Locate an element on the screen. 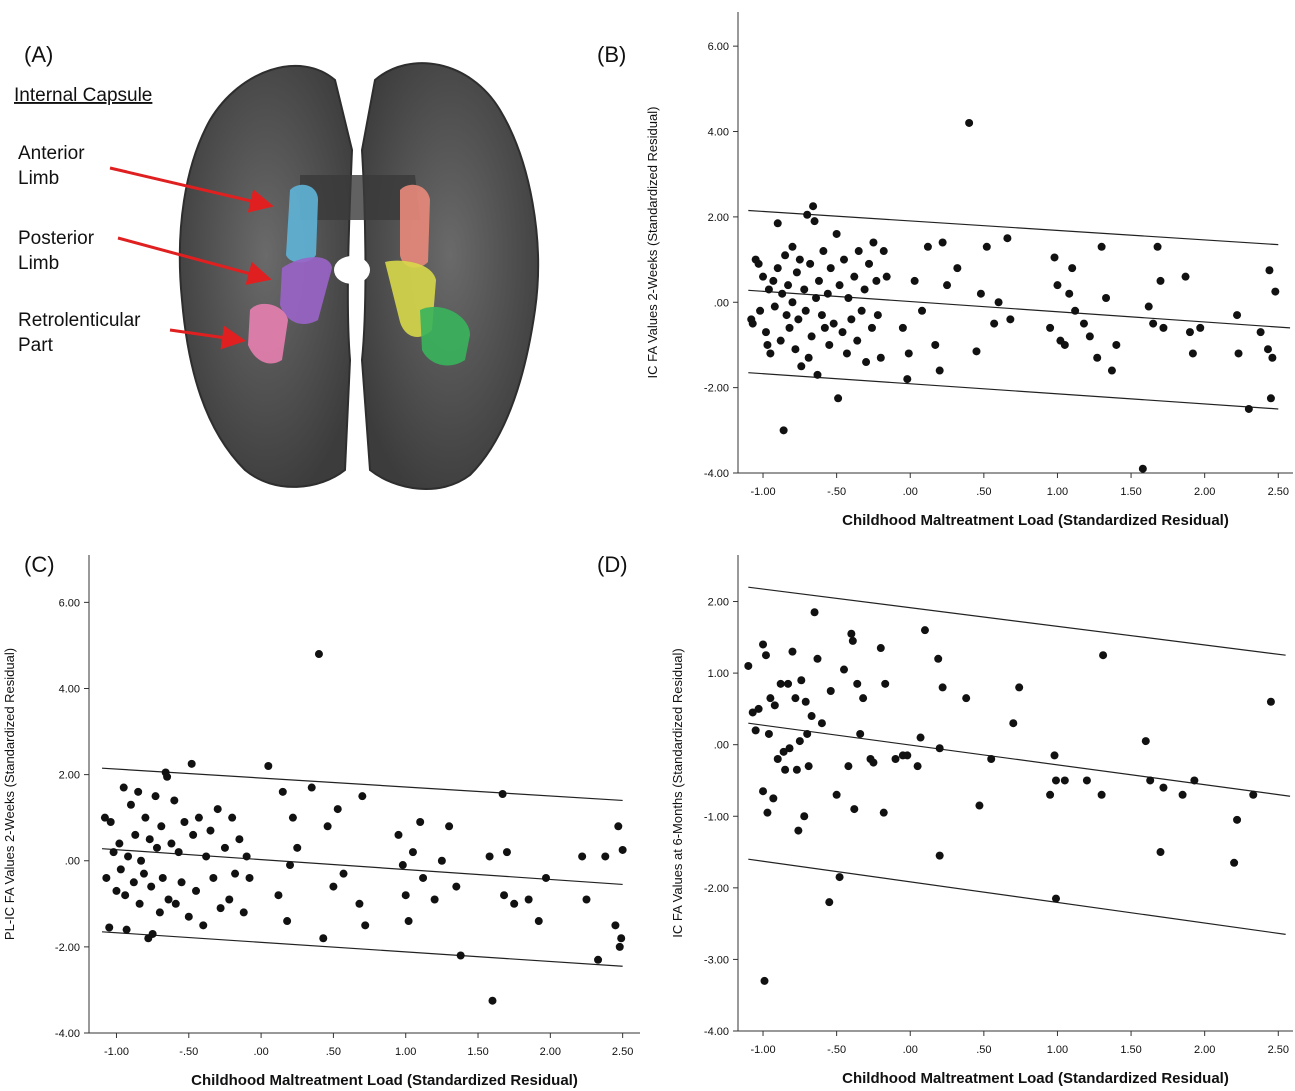 This screenshot has width=1295, height=1091. y-tick-label: 4.00 is located at coordinates (718, 133).